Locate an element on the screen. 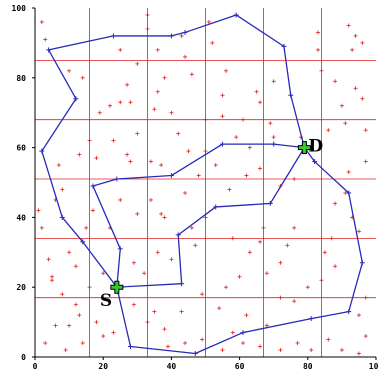 Image resolution: width=378 pixels, height=373 pixels. y-tick-label: 60 is located at coordinates (21, 148).